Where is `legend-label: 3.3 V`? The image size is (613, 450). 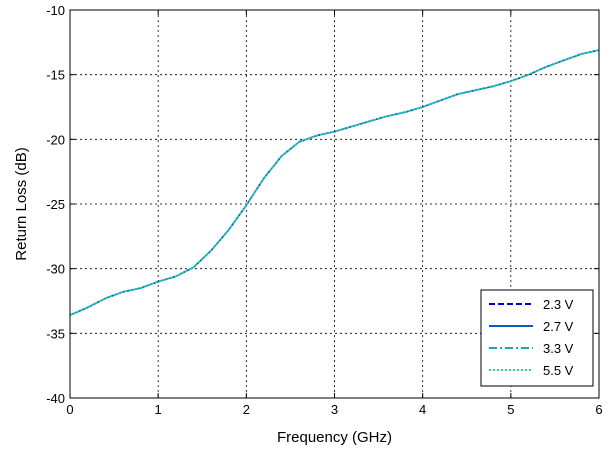 legend-label: 3.3 V is located at coordinates (558, 348).